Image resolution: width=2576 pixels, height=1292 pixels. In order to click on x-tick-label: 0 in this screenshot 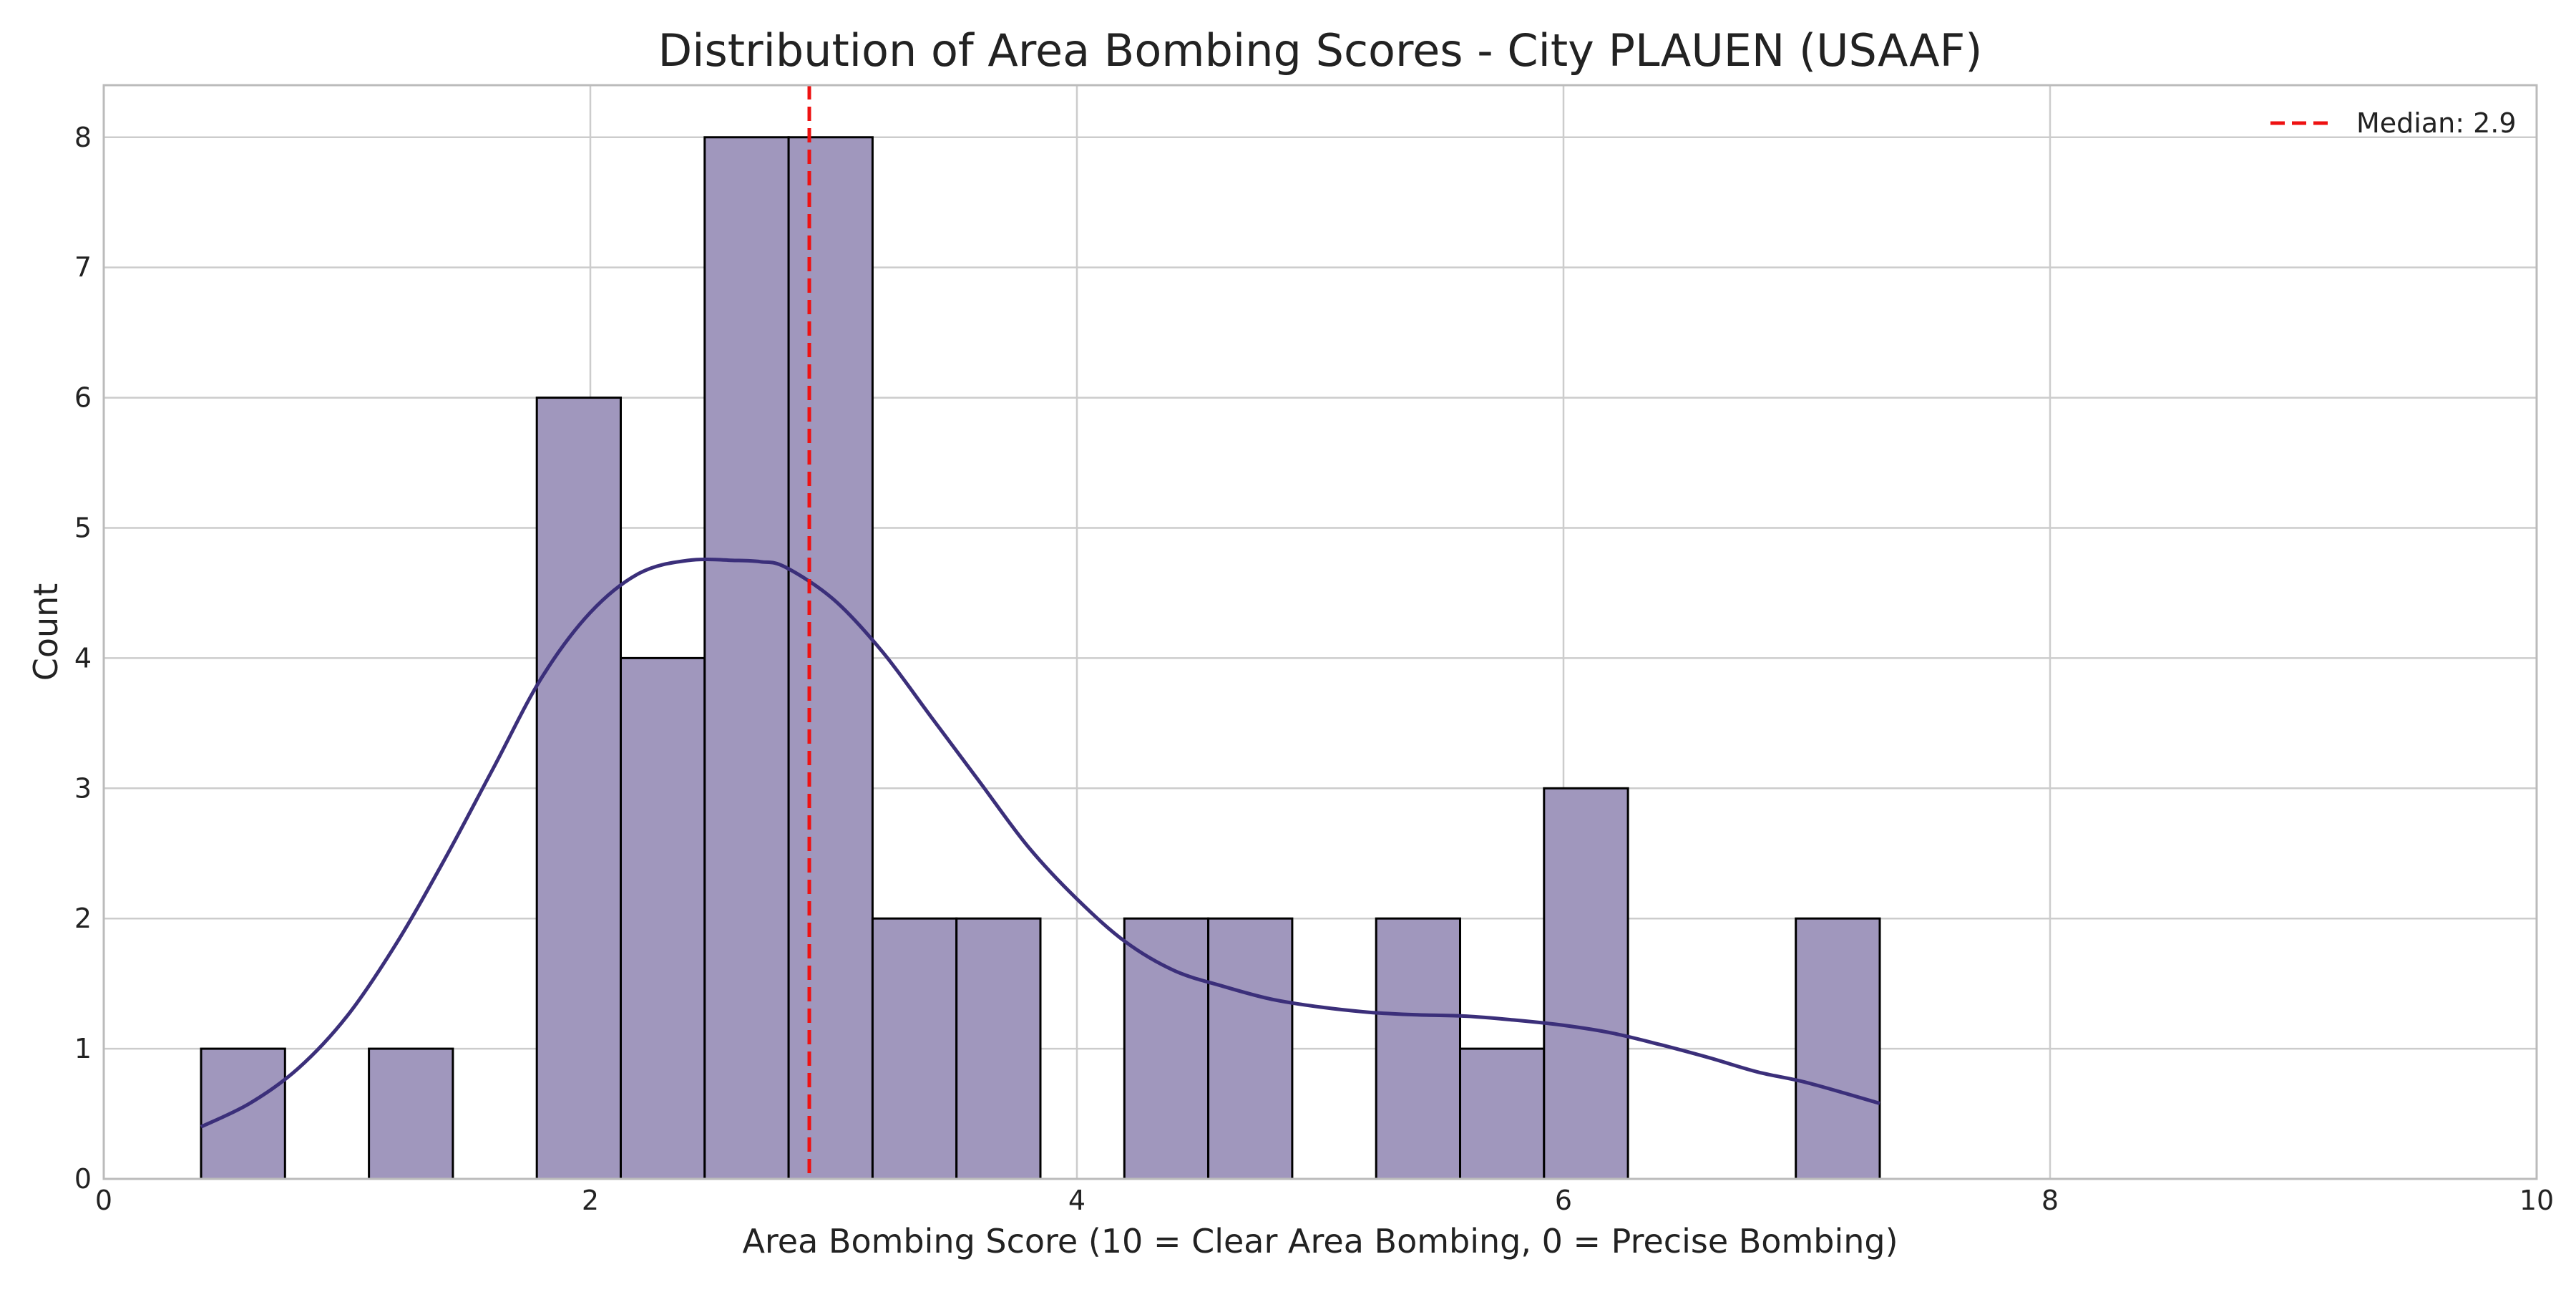, I will do `click(103, 1200)`.